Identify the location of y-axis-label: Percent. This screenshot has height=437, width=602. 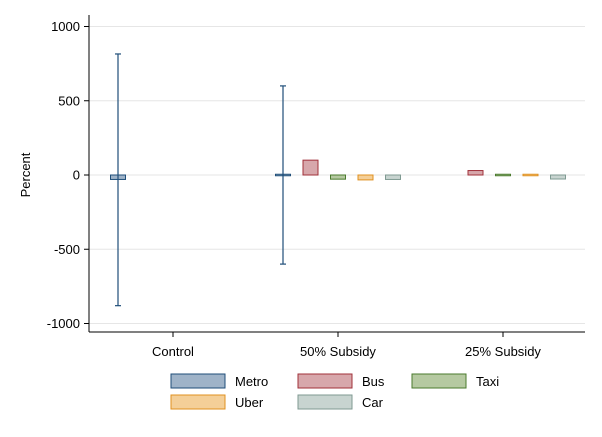
(25, 174).